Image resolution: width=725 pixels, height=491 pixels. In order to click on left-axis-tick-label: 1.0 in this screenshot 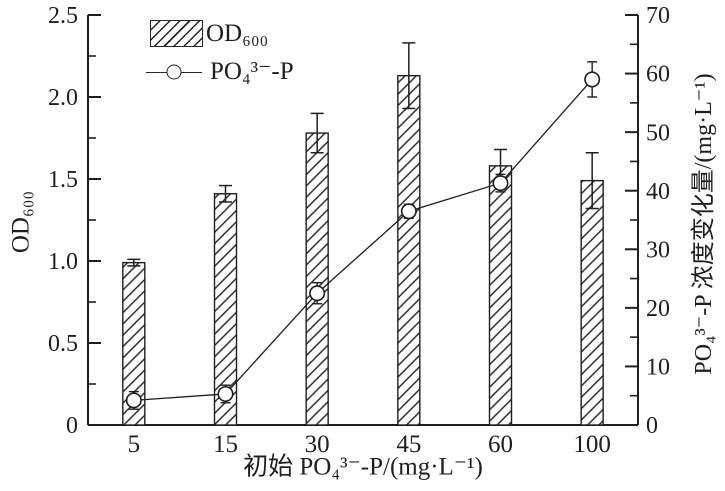, I will do `click(63, 262)`.